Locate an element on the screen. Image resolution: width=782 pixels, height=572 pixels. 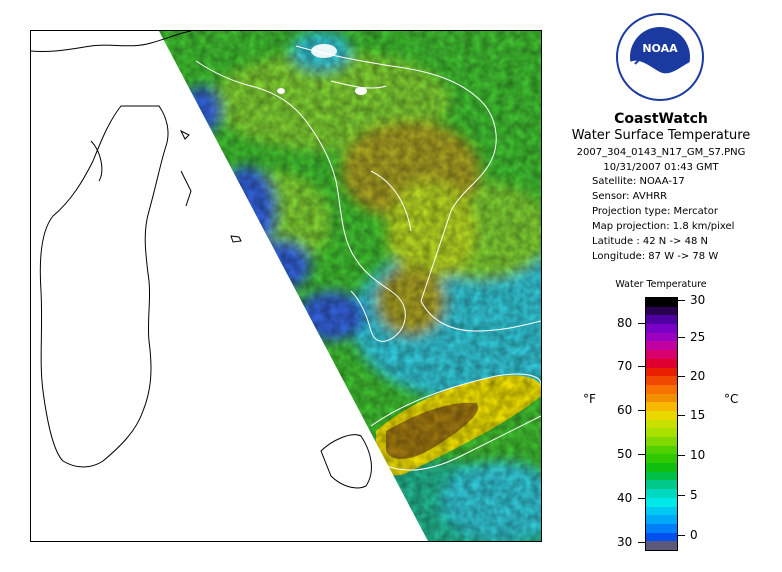
fahrenheit-tick-label: 40 is located at coordinates (625, 498).